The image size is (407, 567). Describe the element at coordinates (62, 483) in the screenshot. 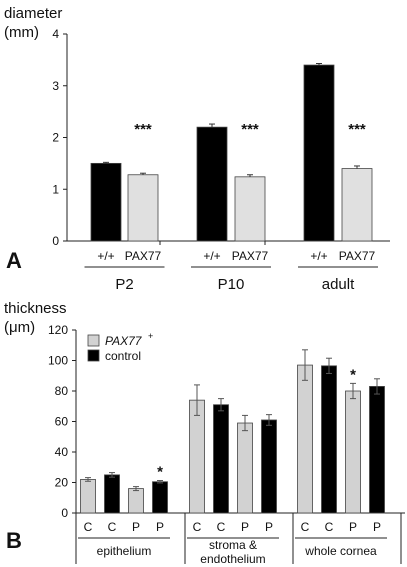

I see `y-tick-label: 20` at that location.